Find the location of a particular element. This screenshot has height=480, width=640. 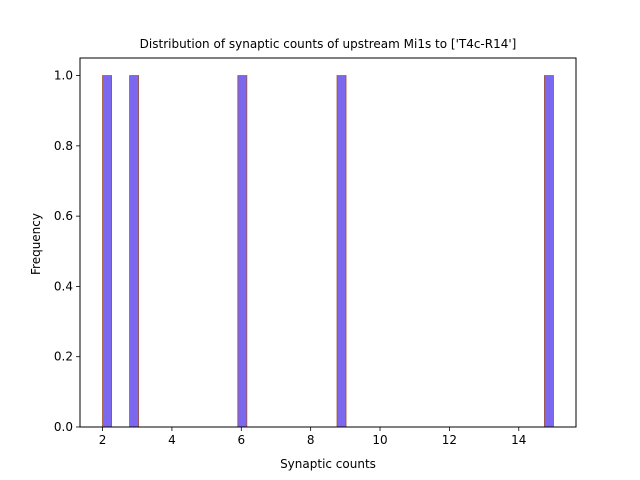

y-tick-label-0.8: 0.8 is located at coordinates (63, 146).